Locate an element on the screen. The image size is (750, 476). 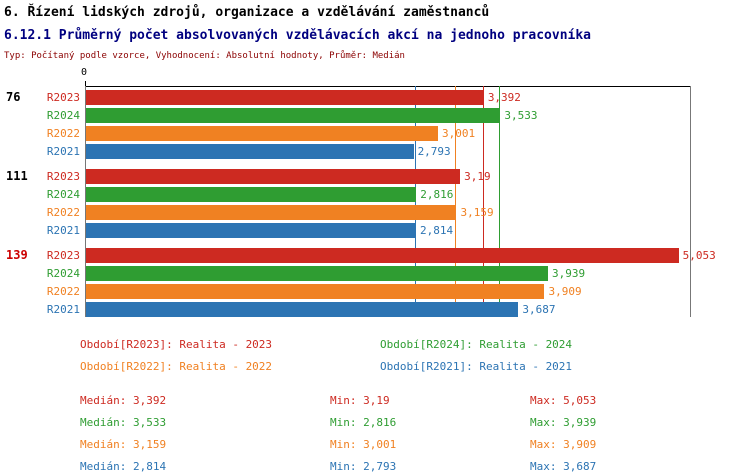
legend-entry-r2024: Období[R2024]: Realita - 2024 is located at coordinates (476, 344).